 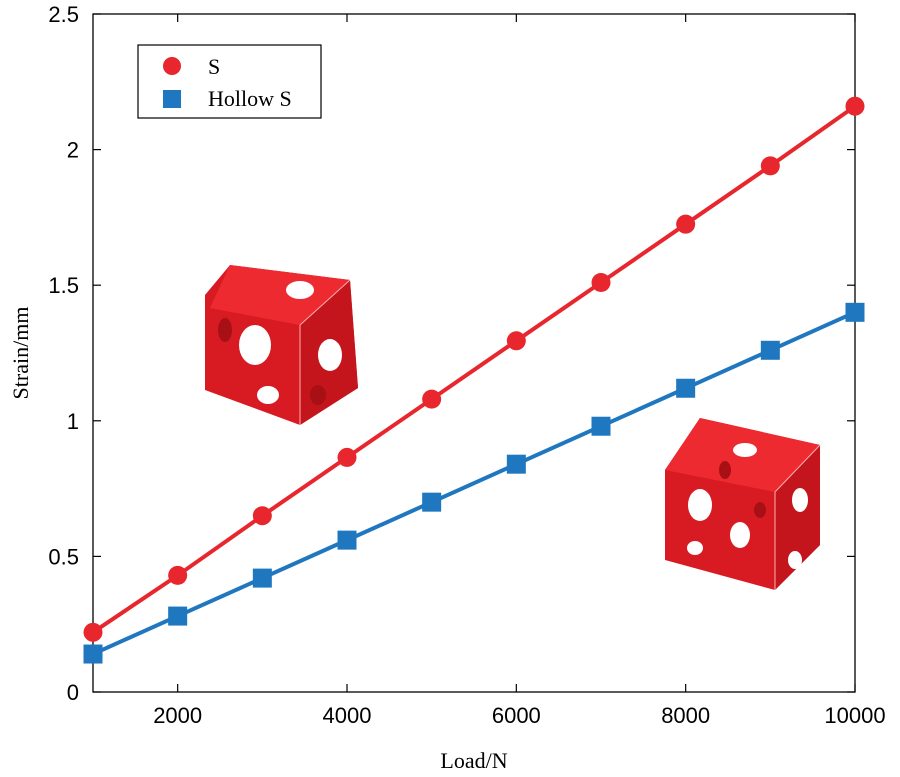 What do you see at coordinates (854, 715) in the screenshot?
I see `x-tick-label: 10000` at bounding box center [854, 715].